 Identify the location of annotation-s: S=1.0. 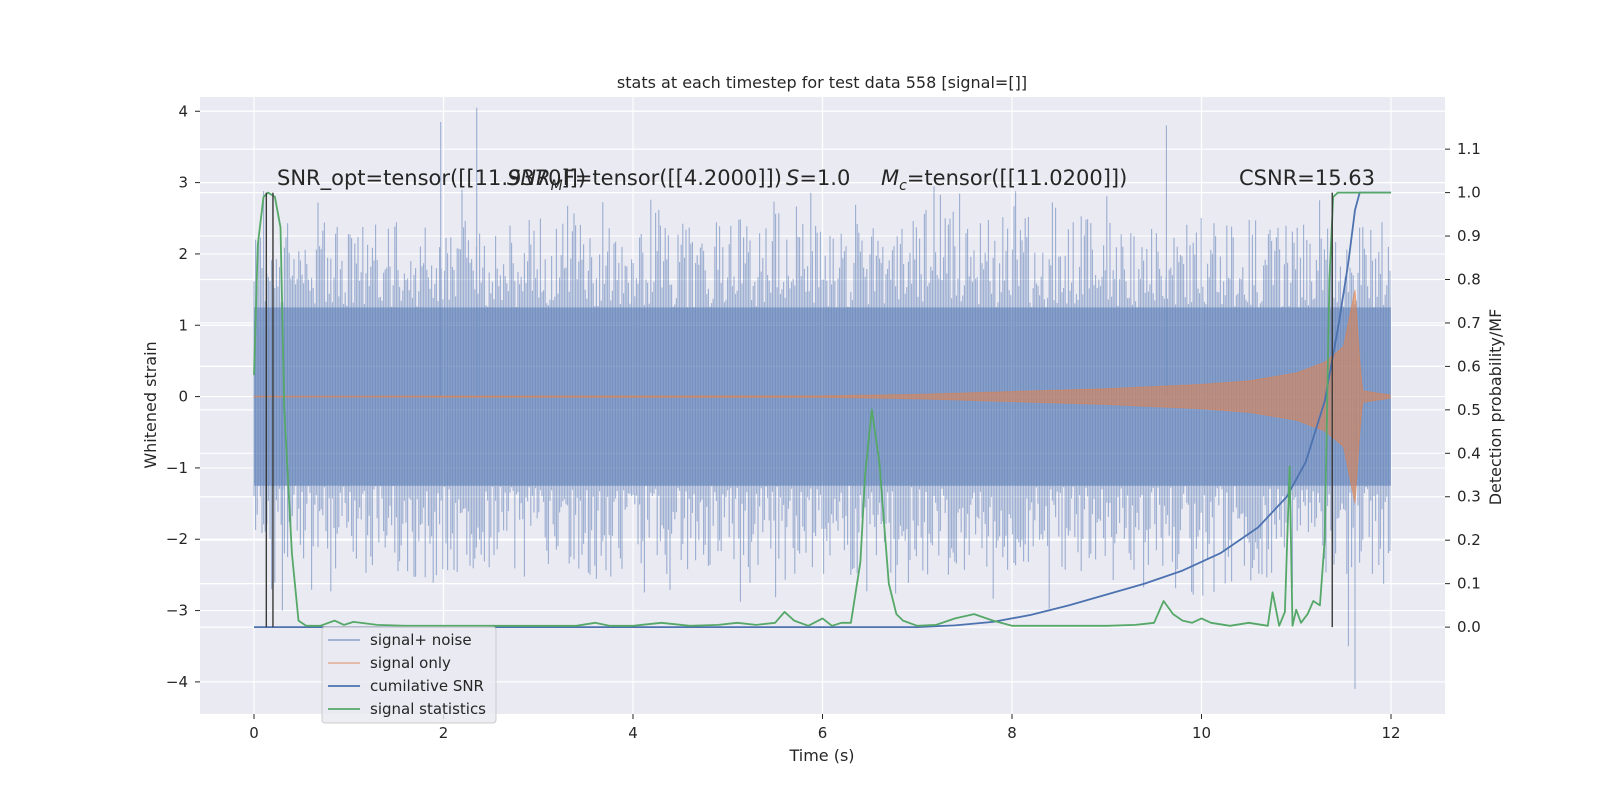
(818, 178).